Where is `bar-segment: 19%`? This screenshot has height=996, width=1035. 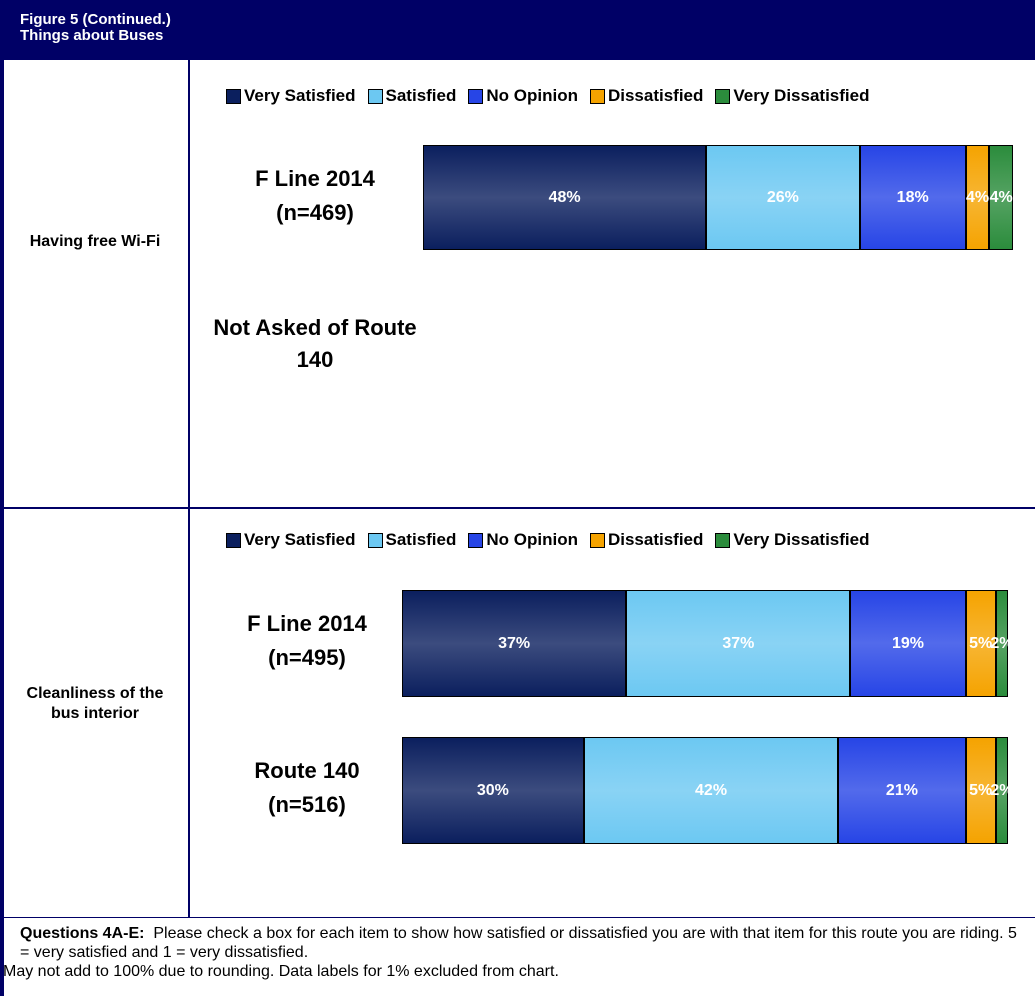 bar-segment: 19% is located at coordinates (908, 643).